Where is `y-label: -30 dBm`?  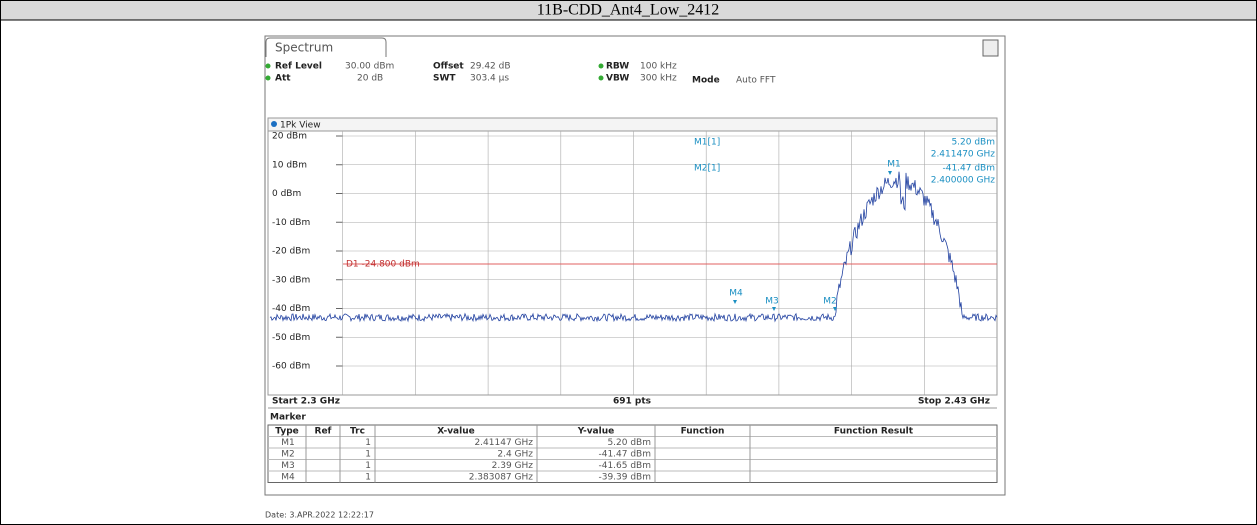 y-label: -30 dBm is located at coordinates (291, 280).